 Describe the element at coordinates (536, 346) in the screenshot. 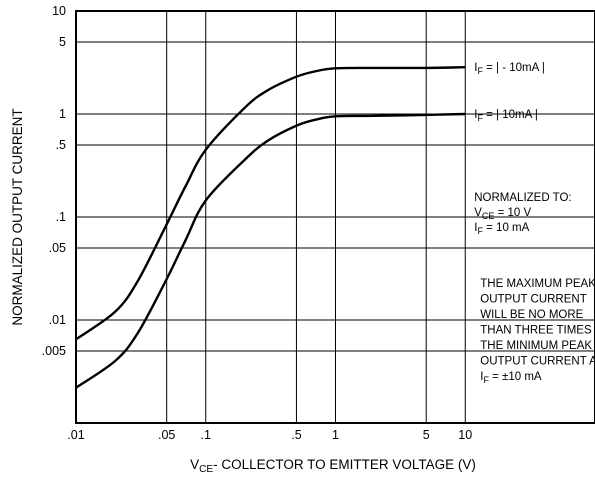

I see `peak-current-note-line: THE MINIMUM PEAK` at that location.